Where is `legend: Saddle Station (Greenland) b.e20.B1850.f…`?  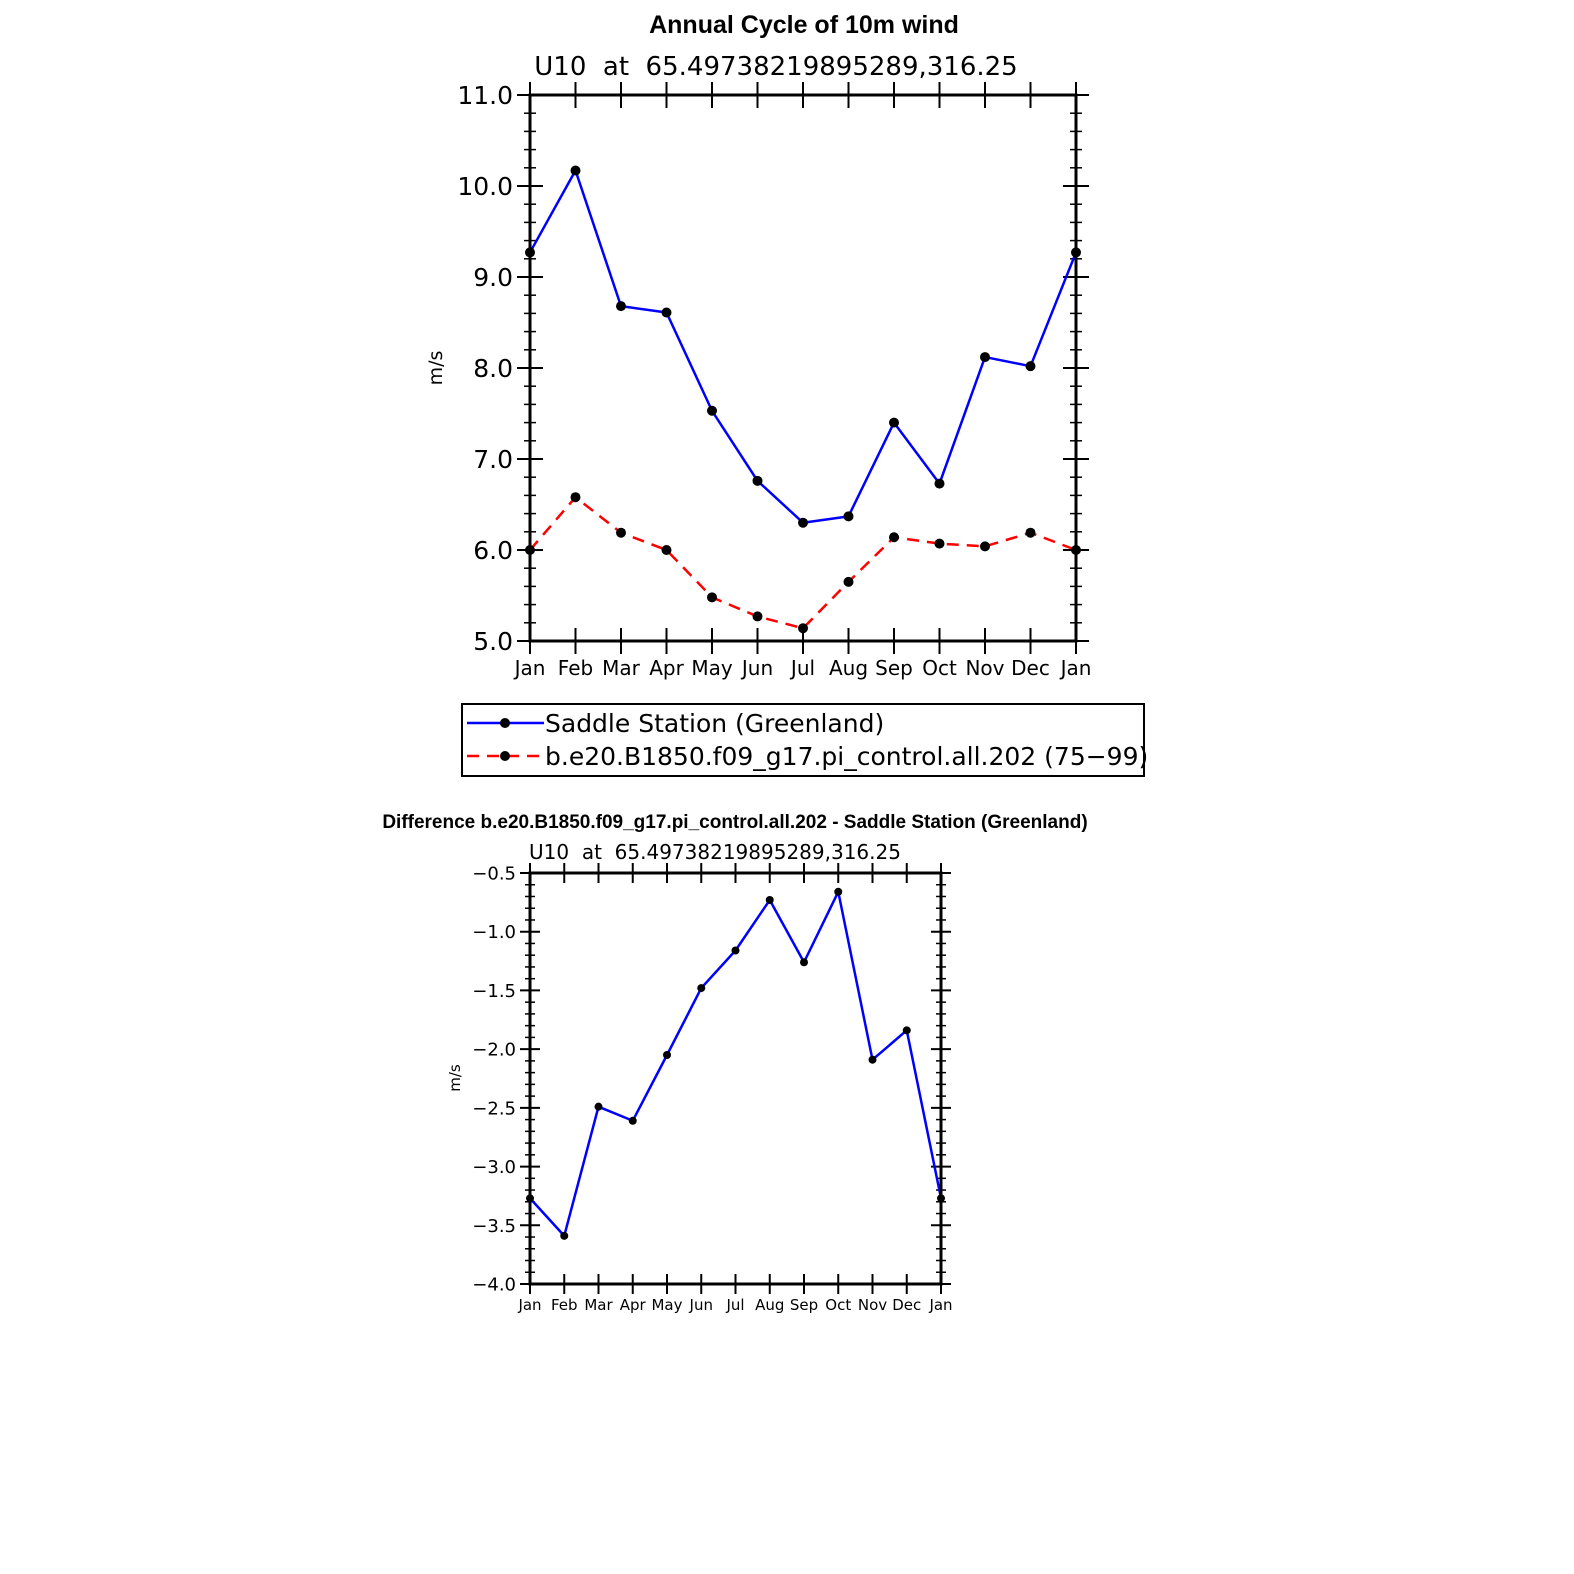
legend: Saddle Station (Greenland) b.e20.B1850.f… is located at coordinates (804, 740).